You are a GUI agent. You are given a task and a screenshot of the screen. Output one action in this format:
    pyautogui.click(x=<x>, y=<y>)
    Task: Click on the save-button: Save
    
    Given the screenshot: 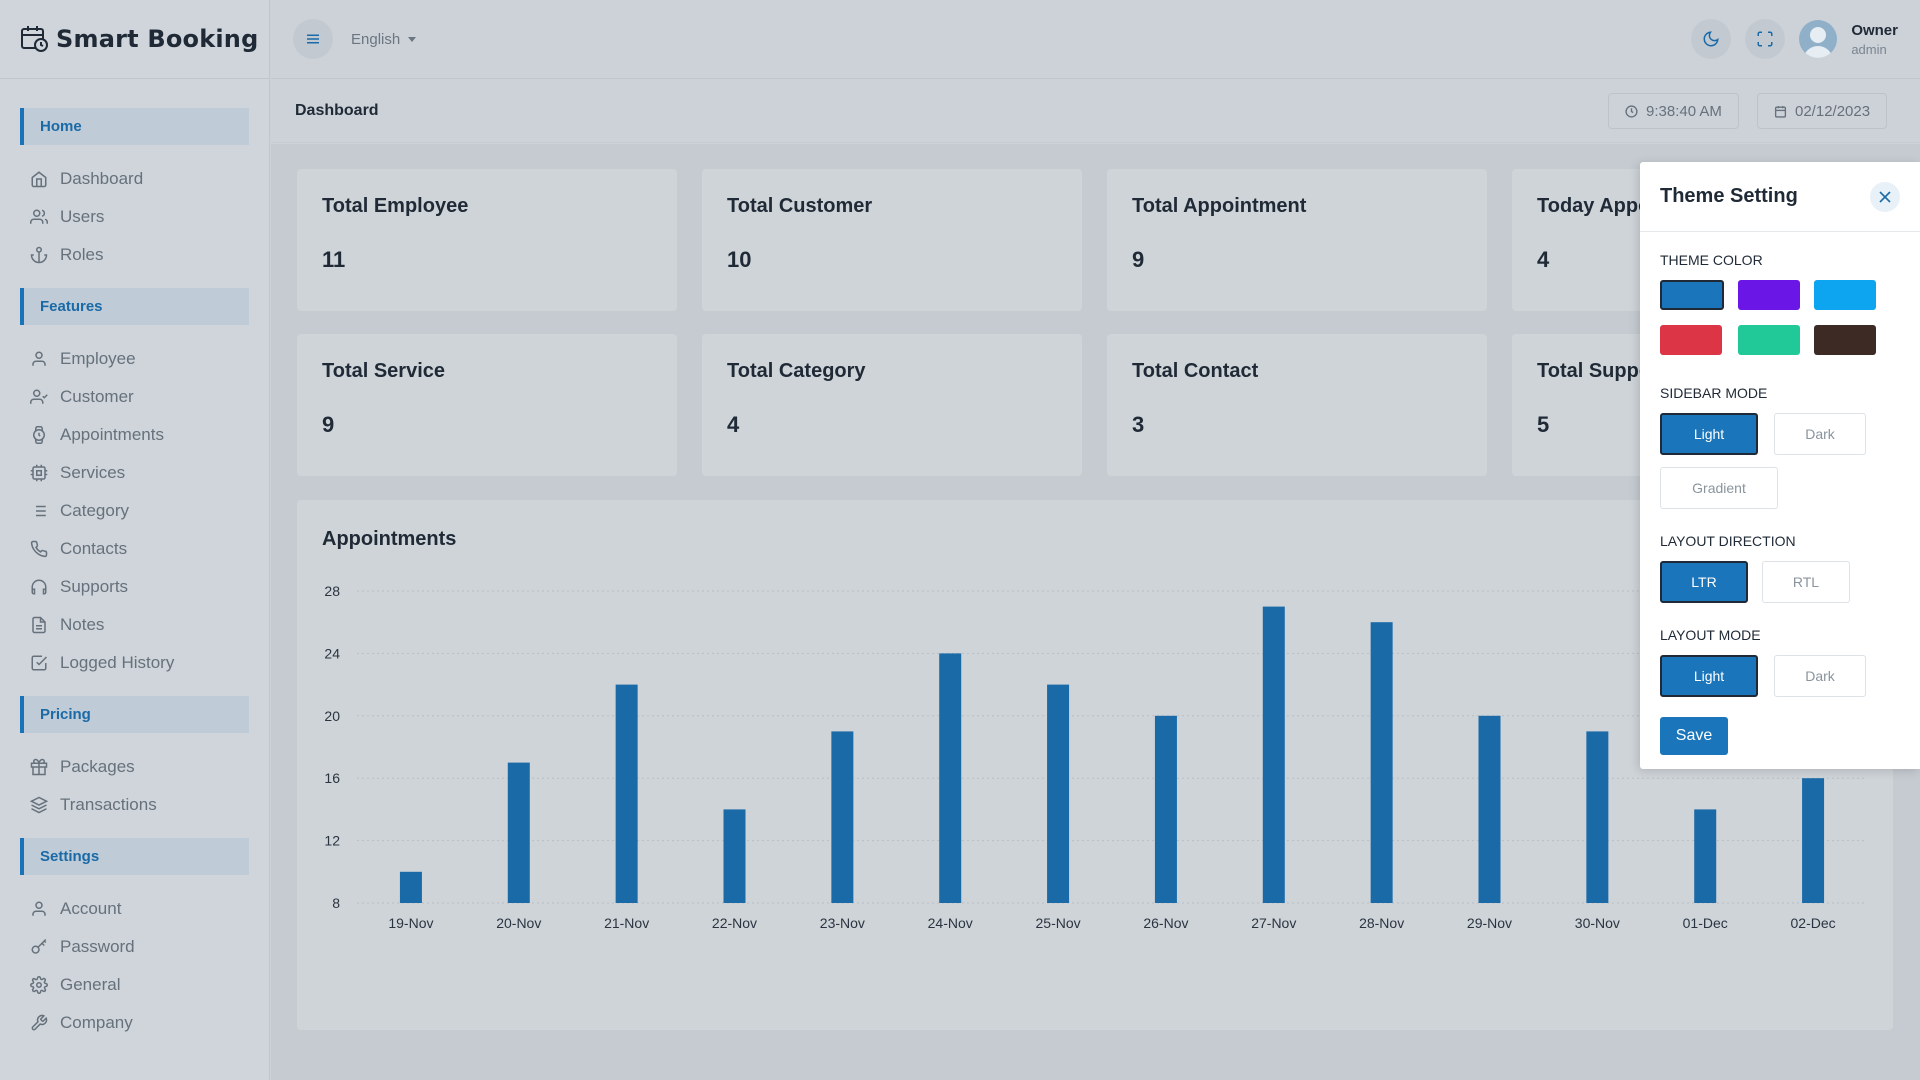 What is the action you would take?
    pyautogui.click(x=1694, y=736)
    